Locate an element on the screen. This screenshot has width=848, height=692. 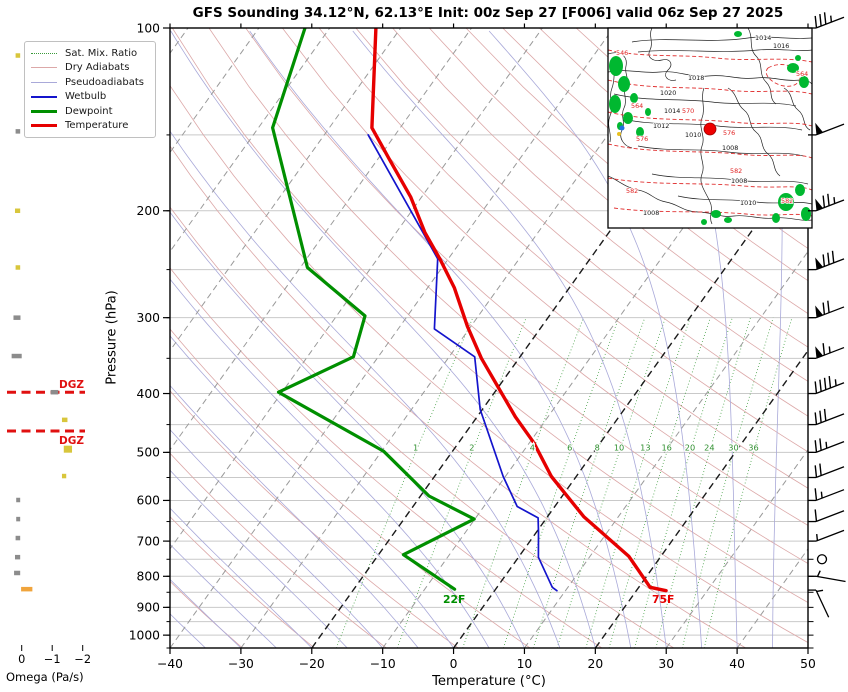
temperature-tick-label: −10 is located at coordinates (383, 664).